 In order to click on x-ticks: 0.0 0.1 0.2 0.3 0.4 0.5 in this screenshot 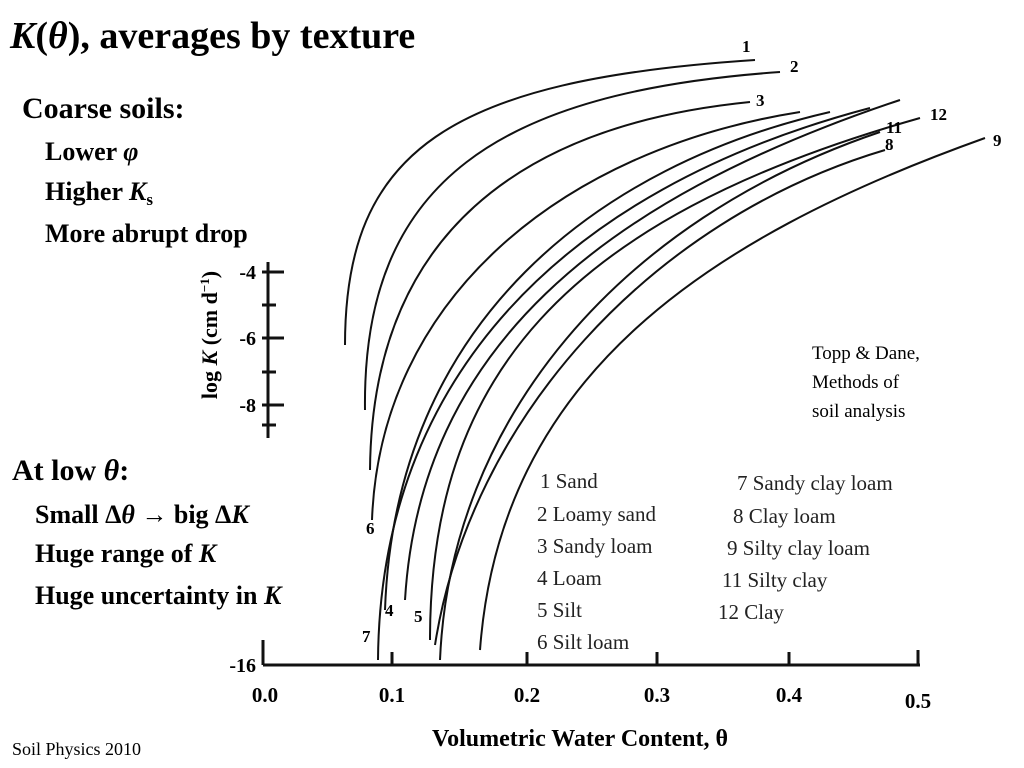, I will do `click(591, 698)`.